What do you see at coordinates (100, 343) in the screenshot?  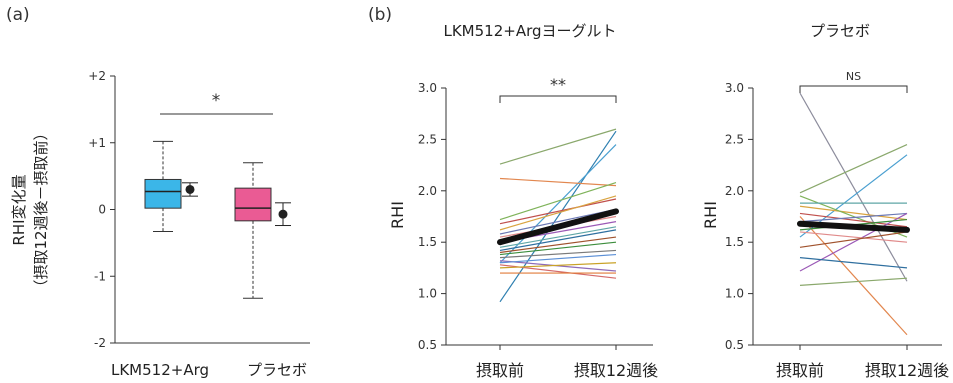 I see `y-tick-label: -2` at bounding box center [100, 343].